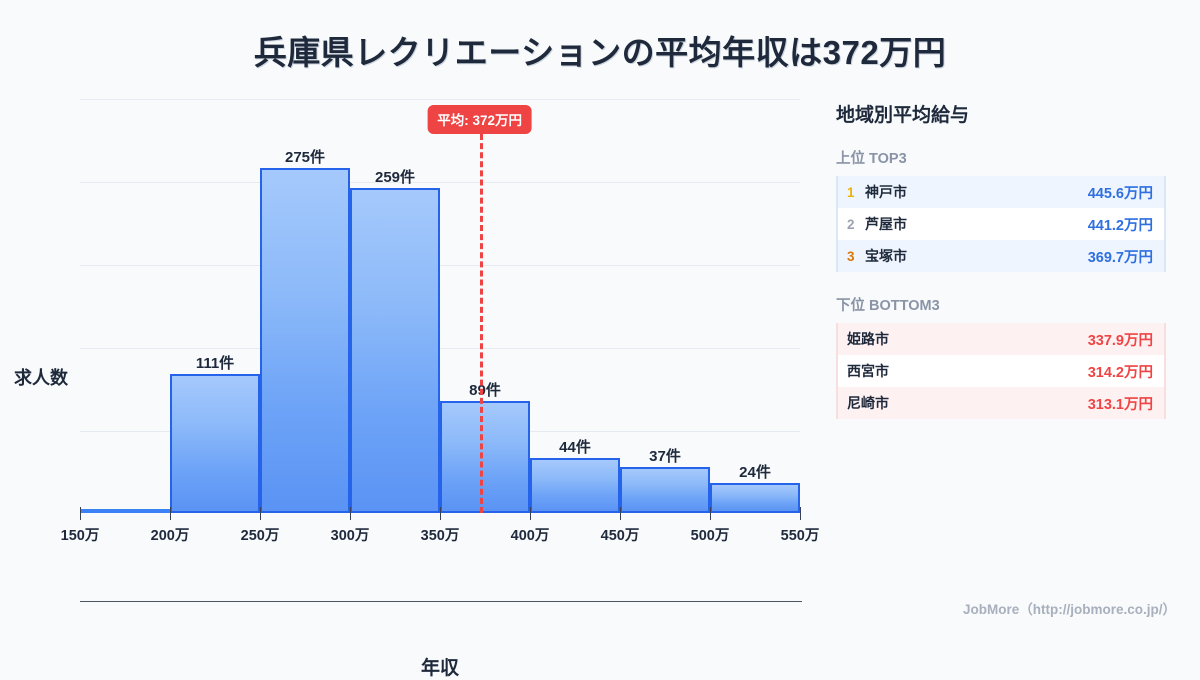 The width and height of the screenshot is (1200, 680). Describe the element at coordinates (439, 668) in the screenshot. I see `x-axis-label: 年収` at that location.